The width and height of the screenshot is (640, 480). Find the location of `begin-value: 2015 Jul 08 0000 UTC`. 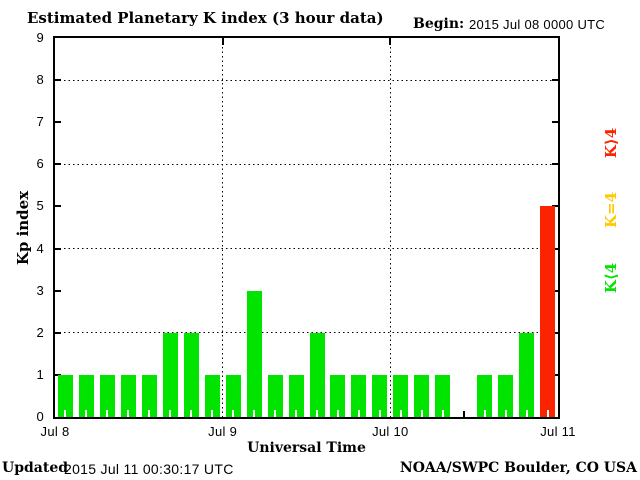

begin-value: 2015 Jul 08 0000 UTC is located at coordinates (537, 24).